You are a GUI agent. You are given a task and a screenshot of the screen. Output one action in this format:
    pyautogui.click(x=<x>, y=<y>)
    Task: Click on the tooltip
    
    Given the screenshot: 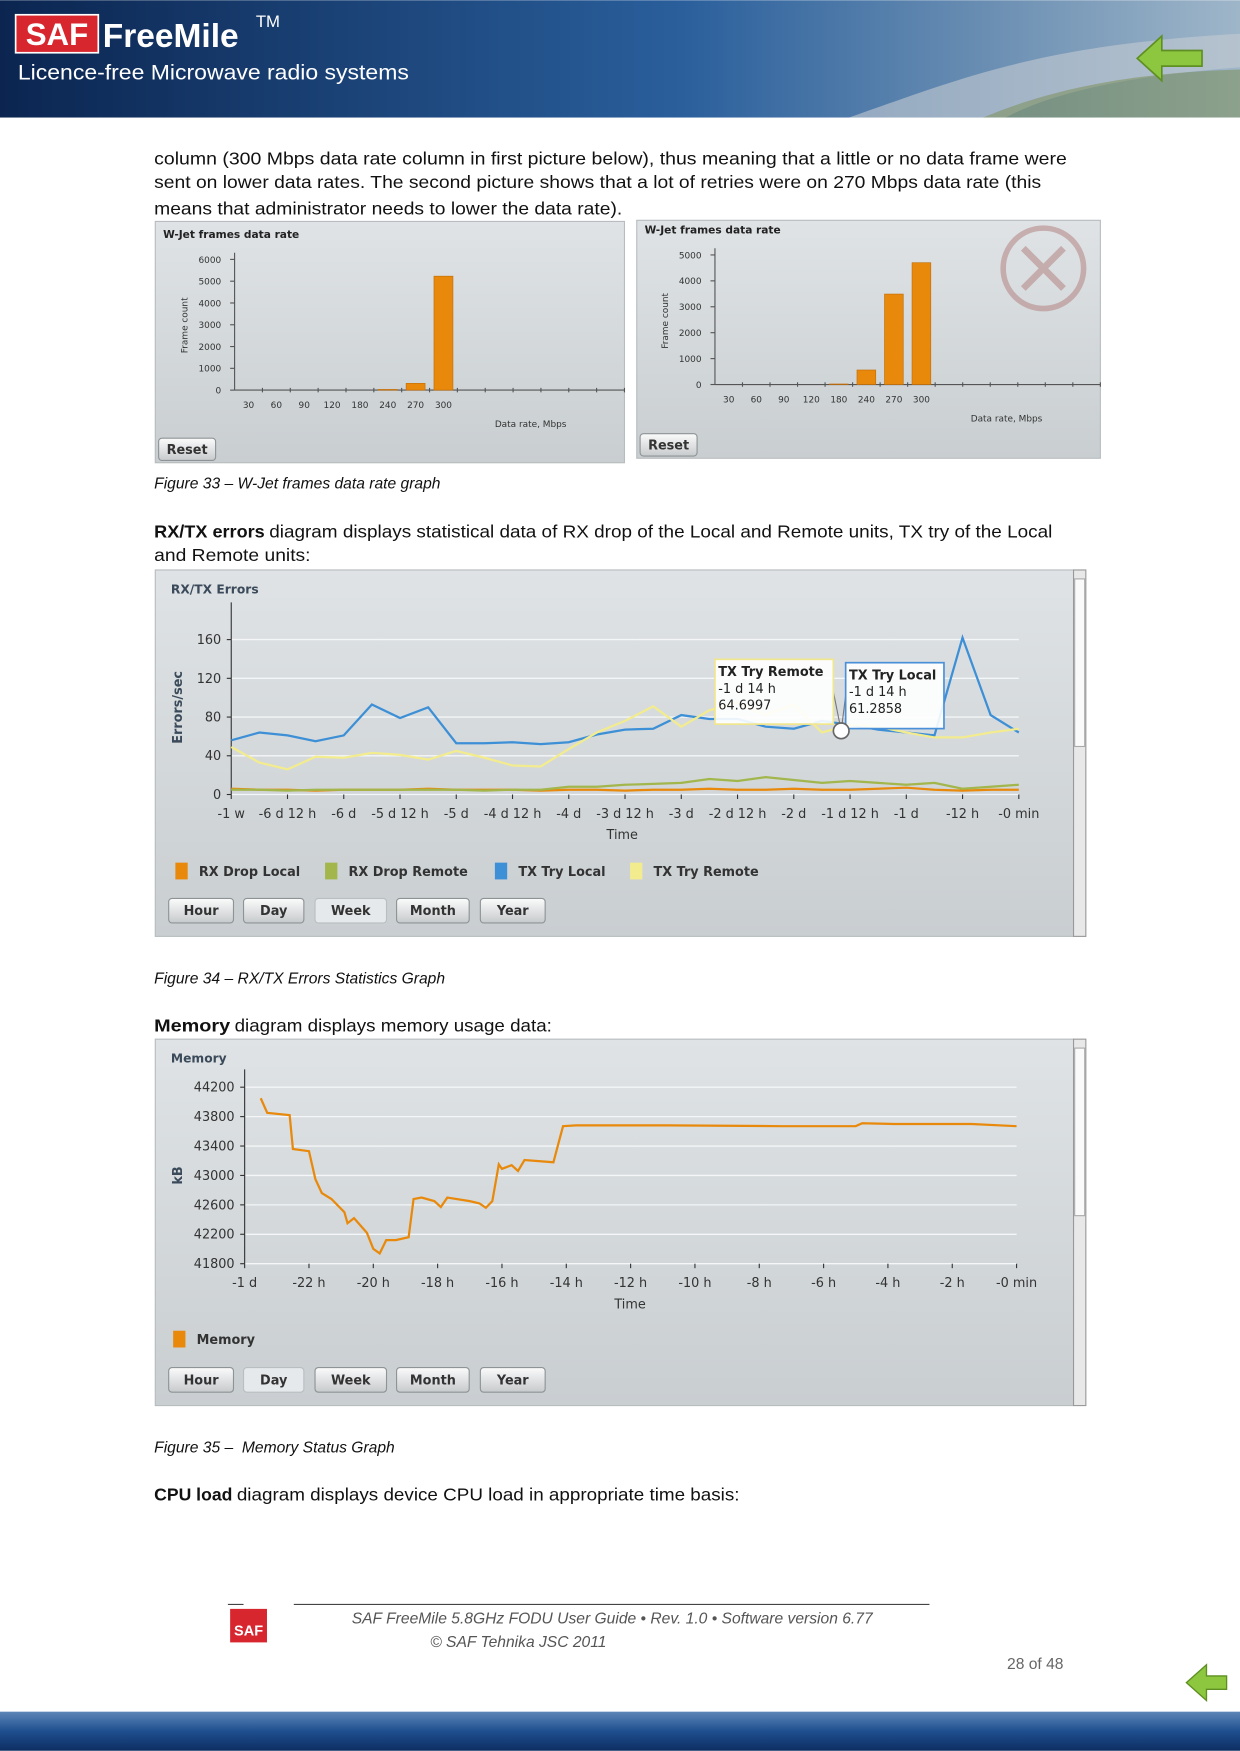 What is the action you would take?
    pyautogui.click(x=894, y=695)
    